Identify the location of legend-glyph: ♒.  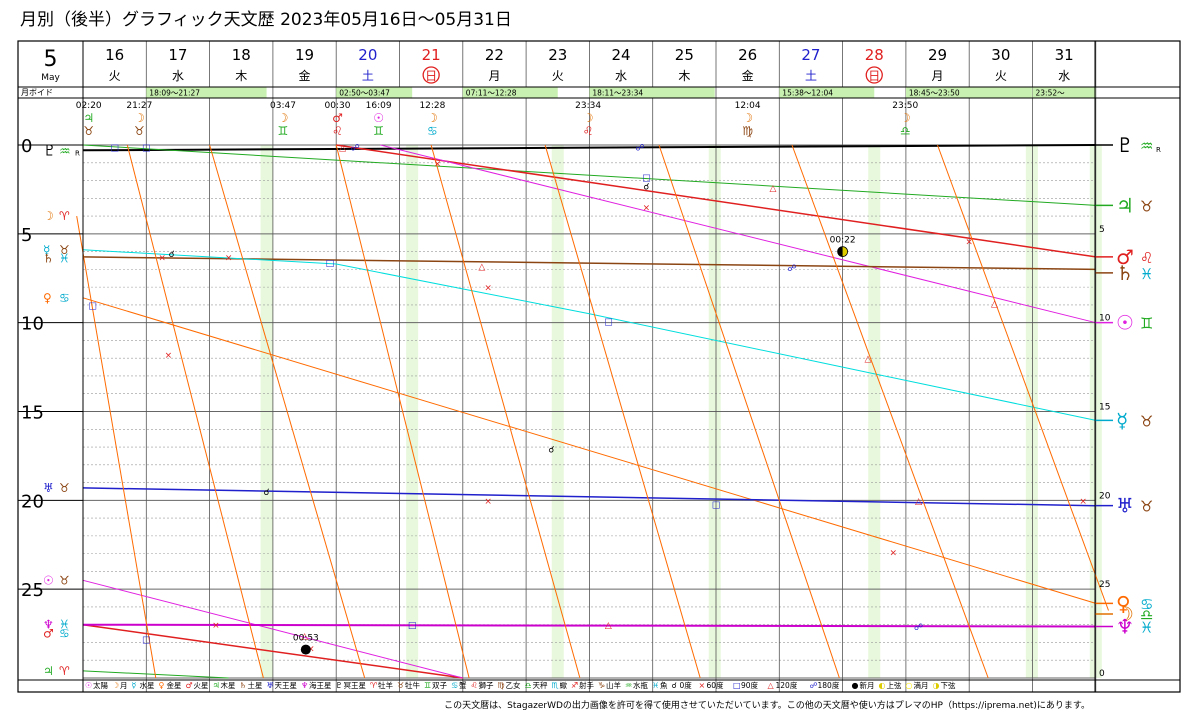
(628, 685).